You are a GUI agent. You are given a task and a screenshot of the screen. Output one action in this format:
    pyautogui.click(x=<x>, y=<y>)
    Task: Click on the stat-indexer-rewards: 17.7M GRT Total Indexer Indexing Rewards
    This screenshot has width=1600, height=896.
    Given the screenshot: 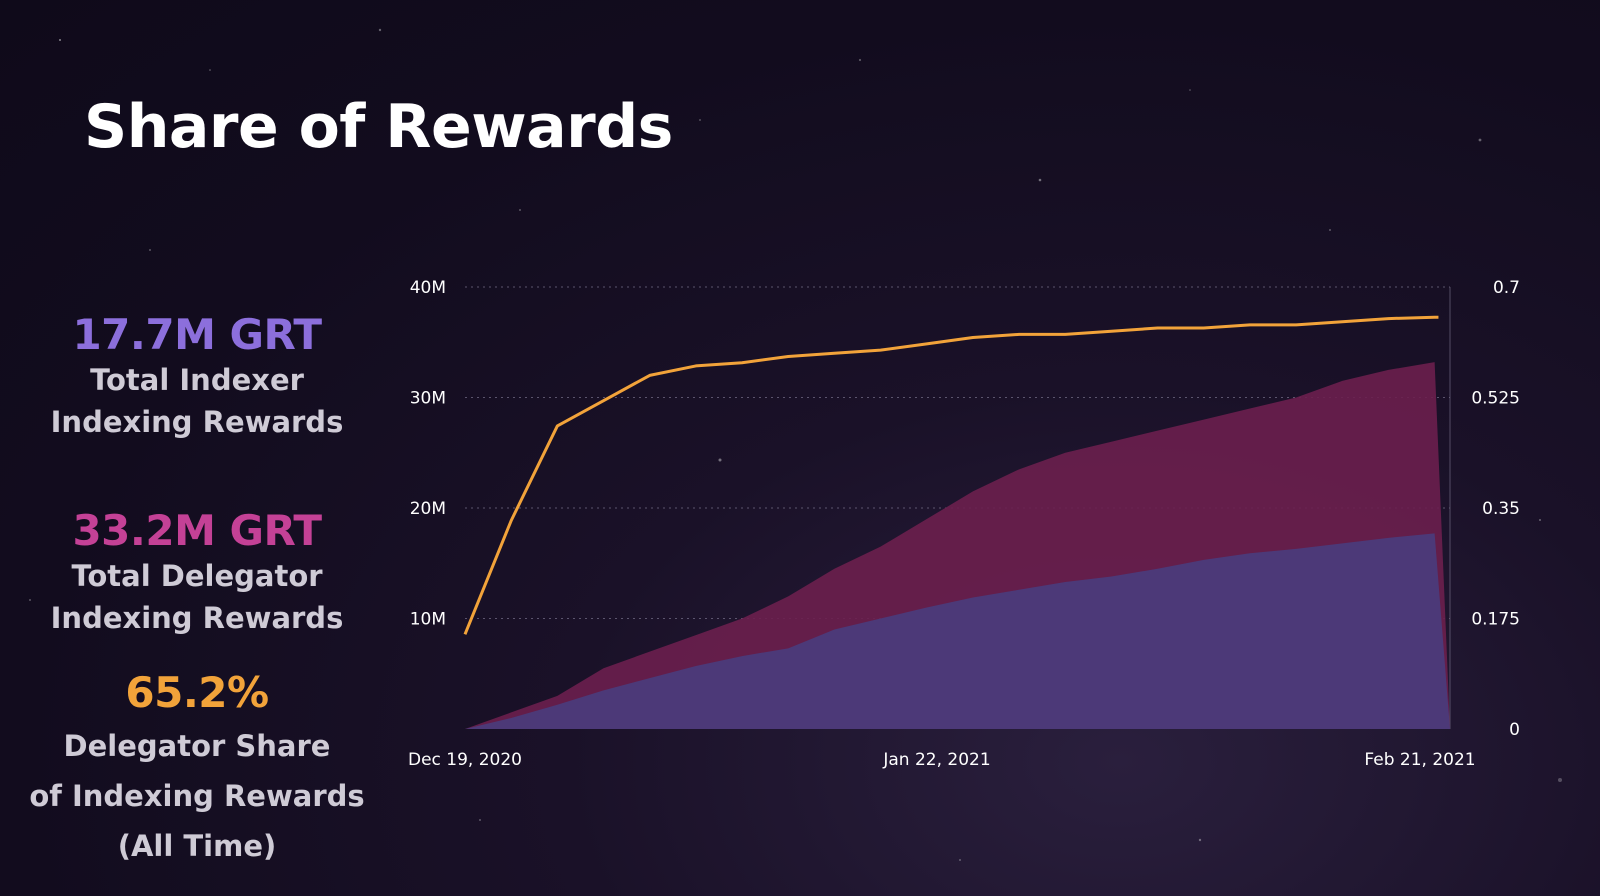 What is the action you would take?
    pyautogui.click(x=197, y=376)
    